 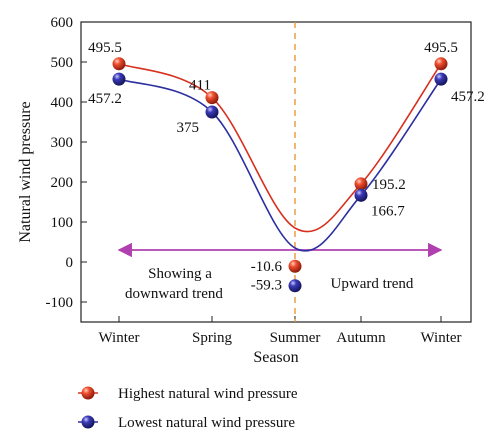 I want to click on y-tick-label: 500, so click(x=62, y=63).